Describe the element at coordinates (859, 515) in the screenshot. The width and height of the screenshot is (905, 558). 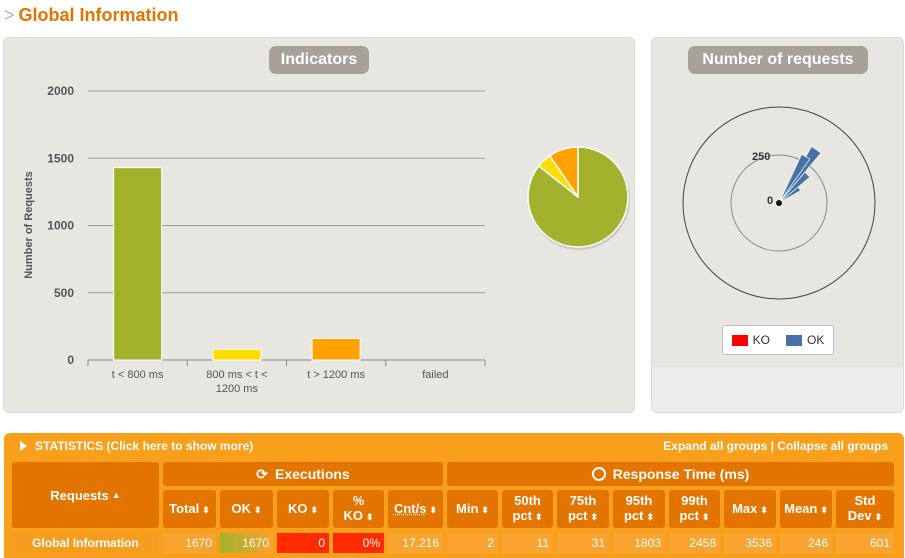
I see `column-header-line: Dev` at that location.